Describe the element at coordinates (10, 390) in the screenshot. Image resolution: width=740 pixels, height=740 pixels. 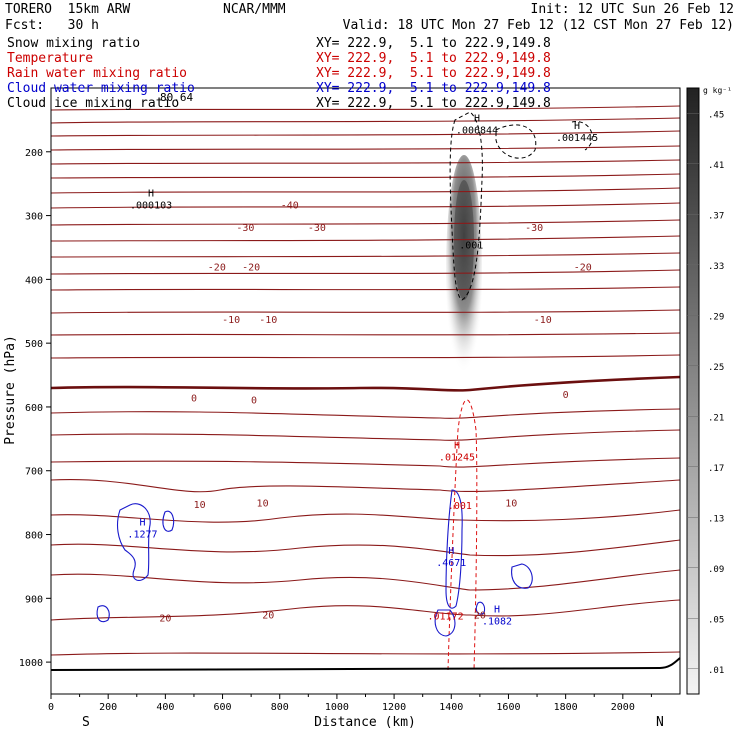
I see `y-axis-title: Pressure (hPa)` at that location.